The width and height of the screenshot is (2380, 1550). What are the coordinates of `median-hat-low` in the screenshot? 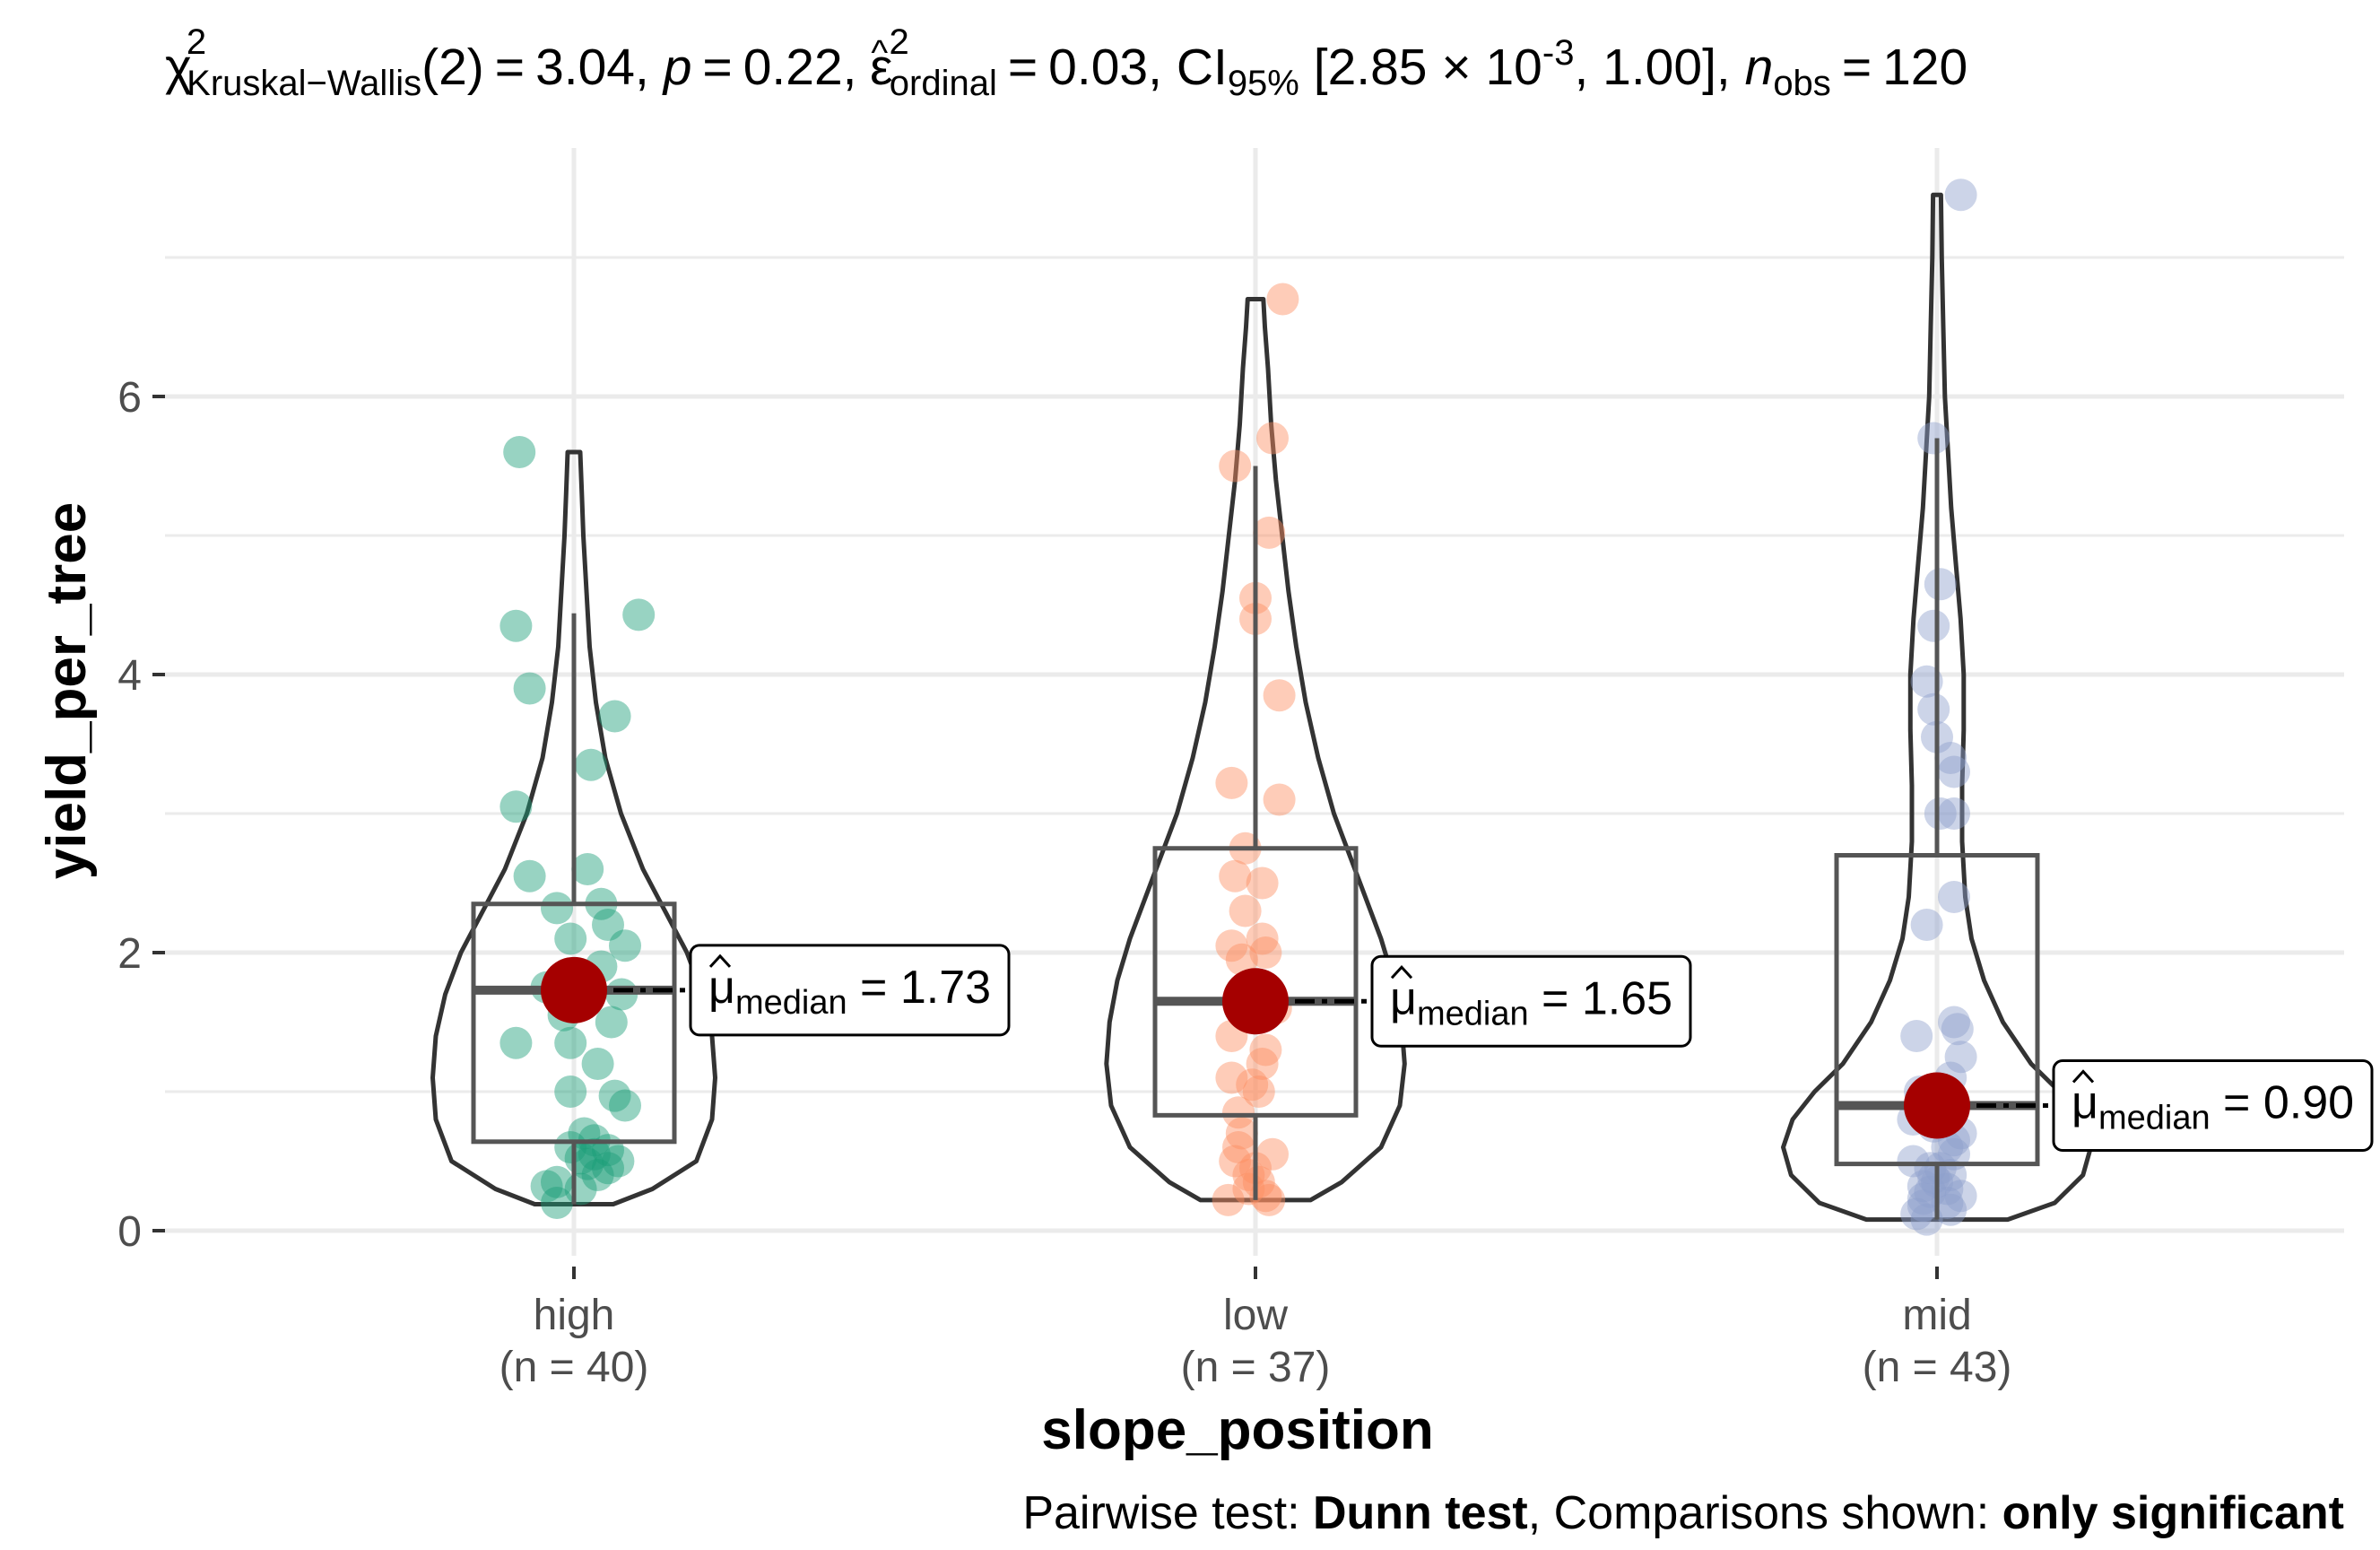 It's located at (1401, 972).